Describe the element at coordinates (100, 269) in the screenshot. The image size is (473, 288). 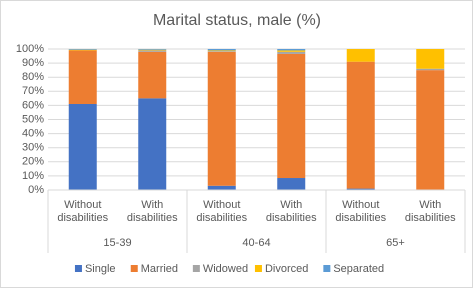
I see `legend-label: Single` at that location.